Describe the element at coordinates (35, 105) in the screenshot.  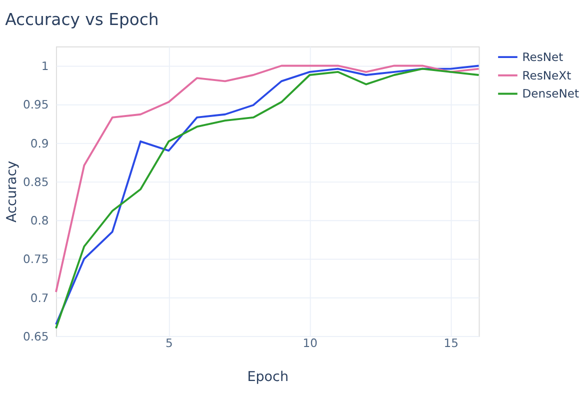
I see `y-tick-label: 0.95` at that location.